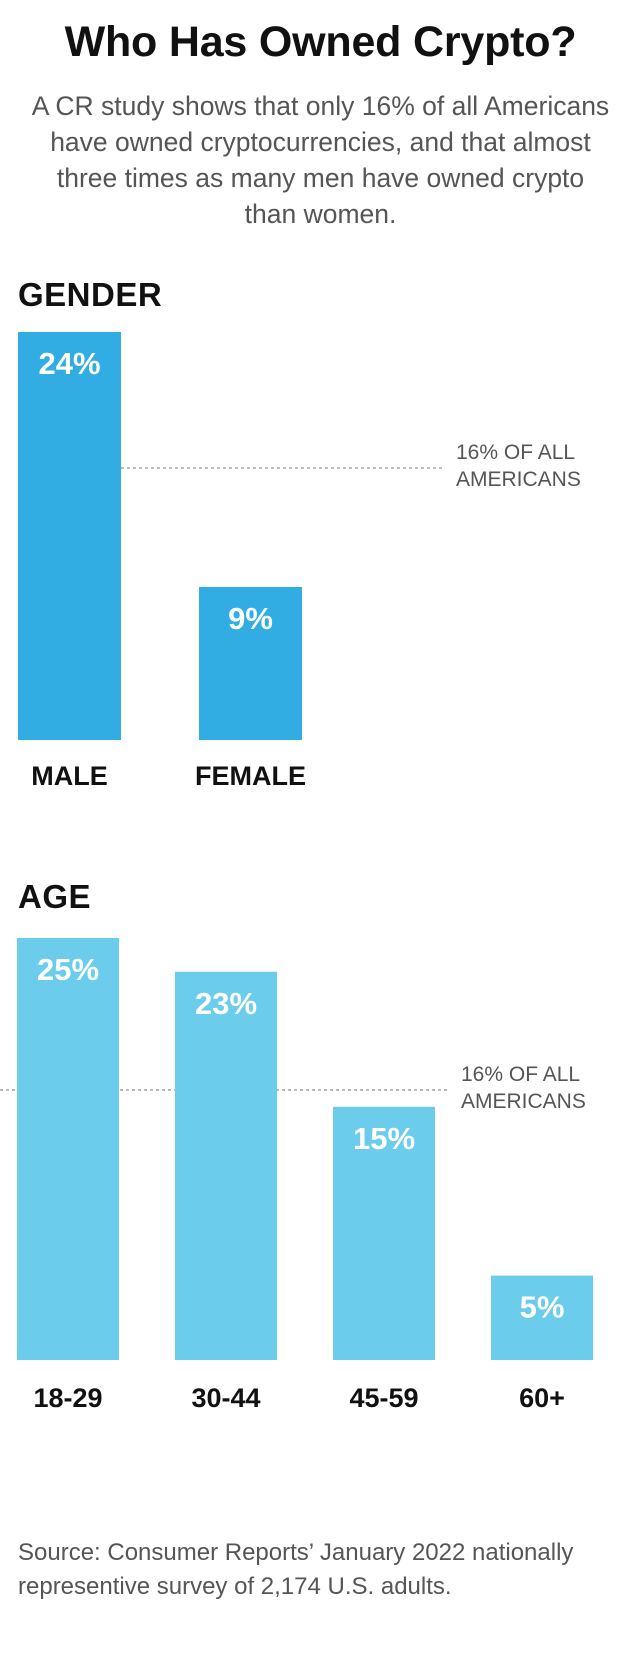 This screenshot has height=1659, width=641. Describe the element at coordinates (250, 776) in the screenshot. I see `category-label: FEMALE` at that location.